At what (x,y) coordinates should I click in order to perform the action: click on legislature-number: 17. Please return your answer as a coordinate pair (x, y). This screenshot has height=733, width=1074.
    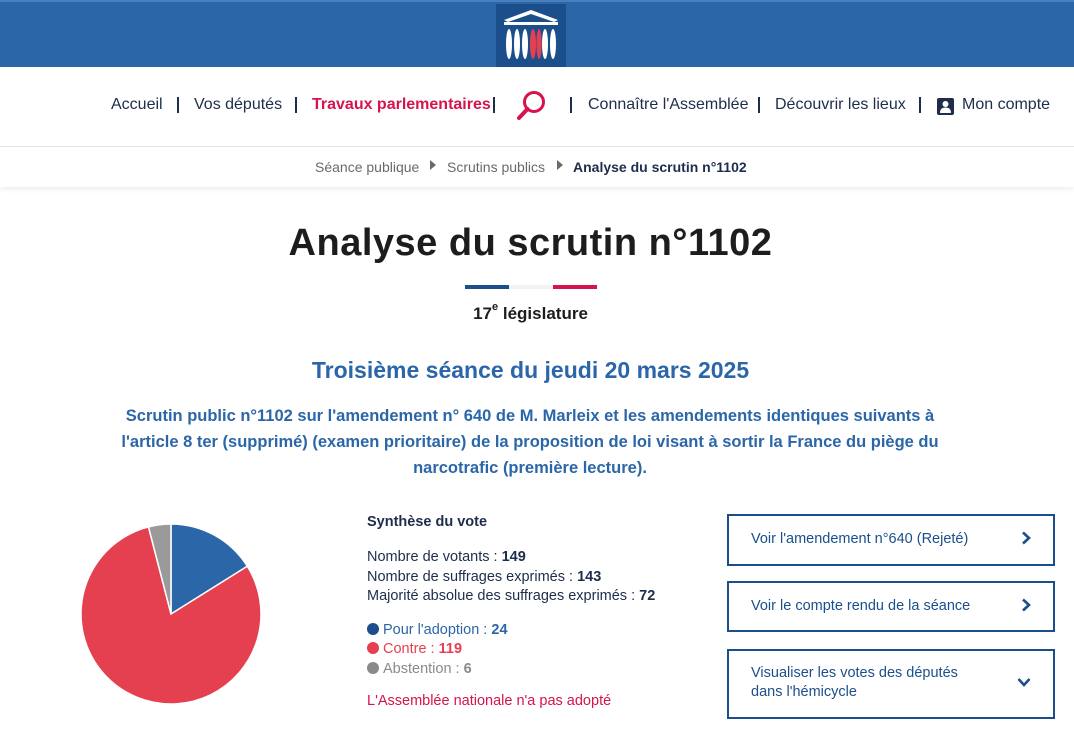
    Looking at the image, I should click on (482, 313).